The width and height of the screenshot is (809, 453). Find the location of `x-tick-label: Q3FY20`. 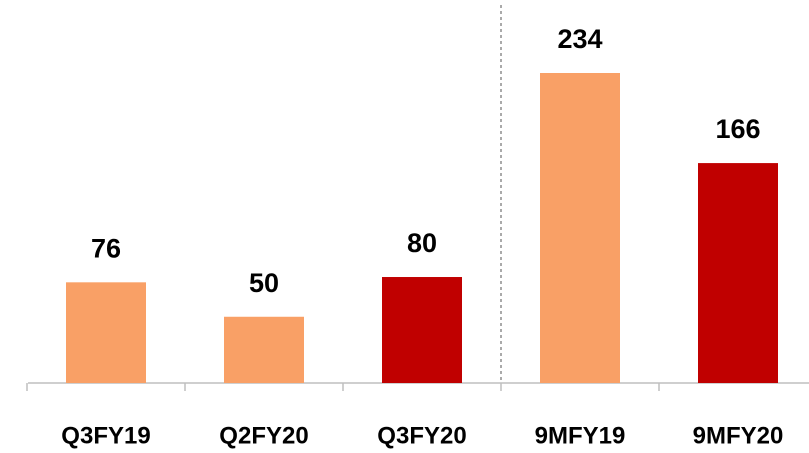

x-tick-label: Q3FY20 is located at coordinates (421, 435).